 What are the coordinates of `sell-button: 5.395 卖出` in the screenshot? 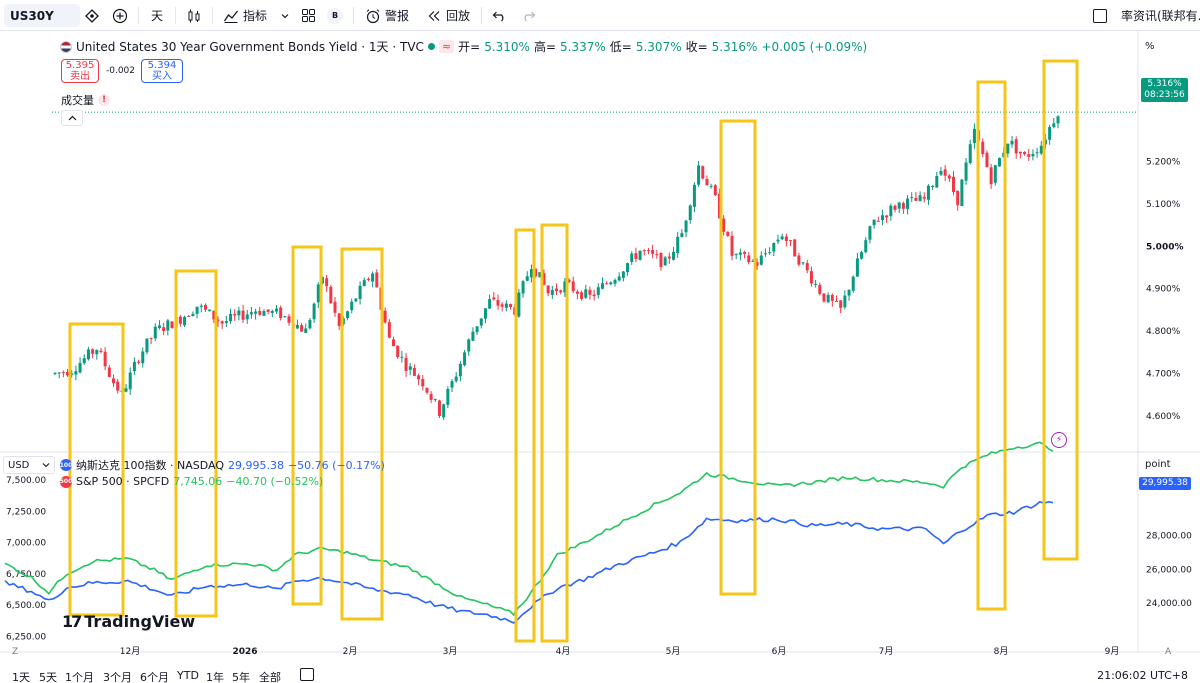 It's located at (80, 71).